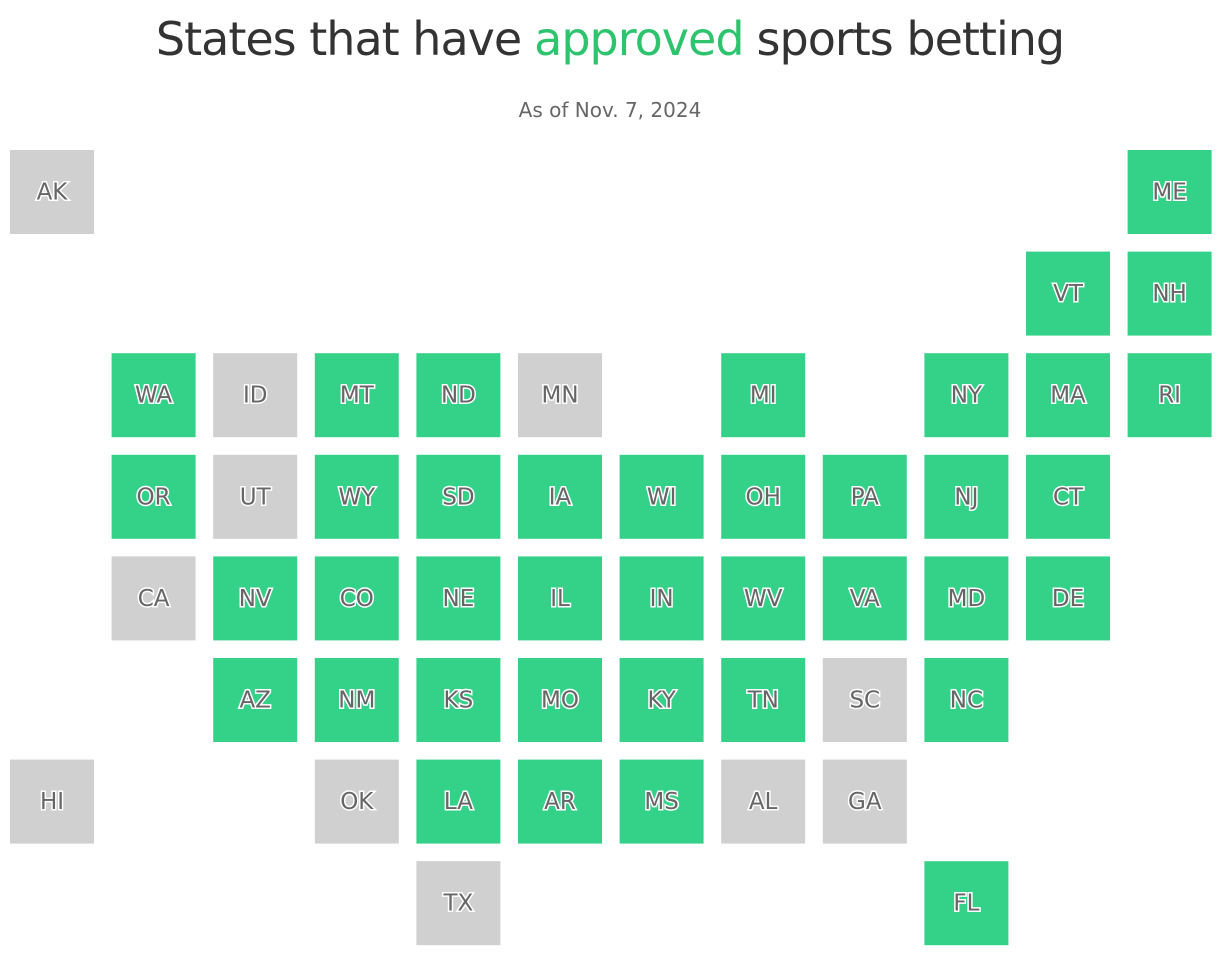 This screenshot has width=1220, height=956. Describe the element at coordinates (911, 39) in the screenshot. I see `title-text: sports betting` at that location.